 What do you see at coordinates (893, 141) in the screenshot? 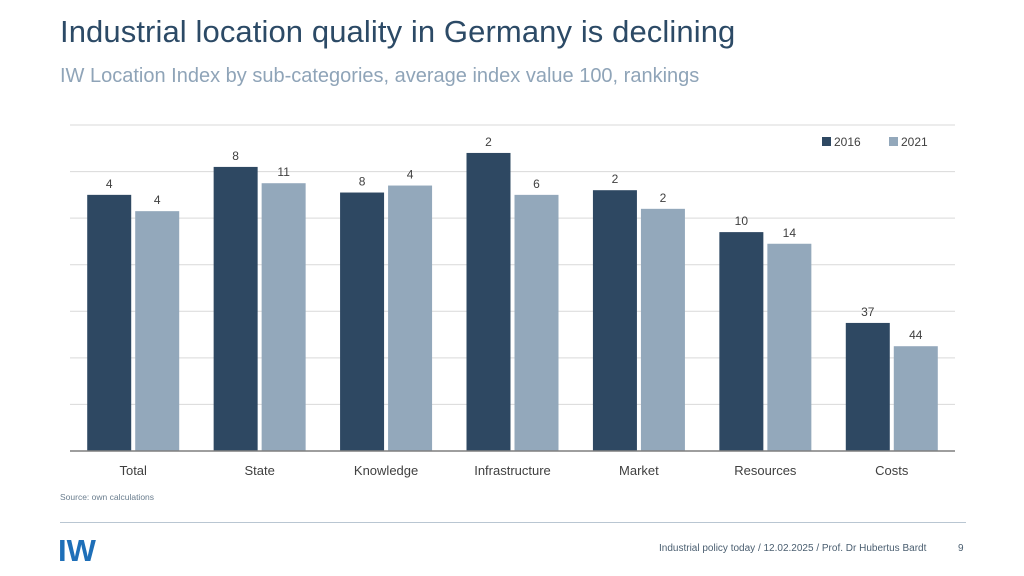
I see `legend-swatch-2021` at bounding box center [893, 141].